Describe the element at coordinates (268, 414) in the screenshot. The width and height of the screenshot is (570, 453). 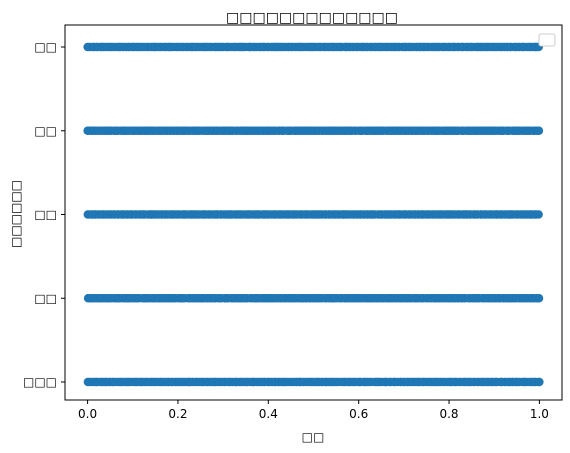
I see `x-tick-label: 0.4` at that location.